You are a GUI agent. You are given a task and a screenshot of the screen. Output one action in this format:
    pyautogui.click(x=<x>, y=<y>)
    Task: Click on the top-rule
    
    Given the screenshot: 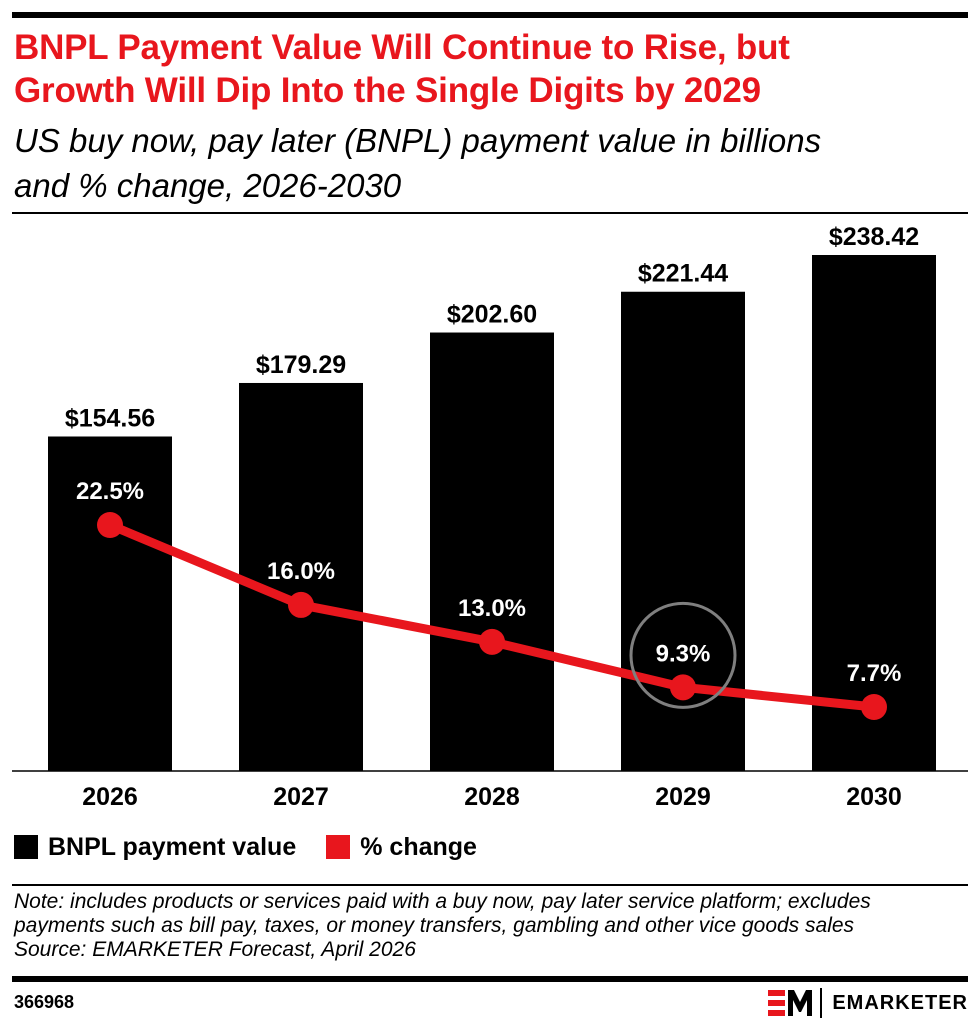 What is the action you would take?
    pyautogui.click(x=490, y=15)
    